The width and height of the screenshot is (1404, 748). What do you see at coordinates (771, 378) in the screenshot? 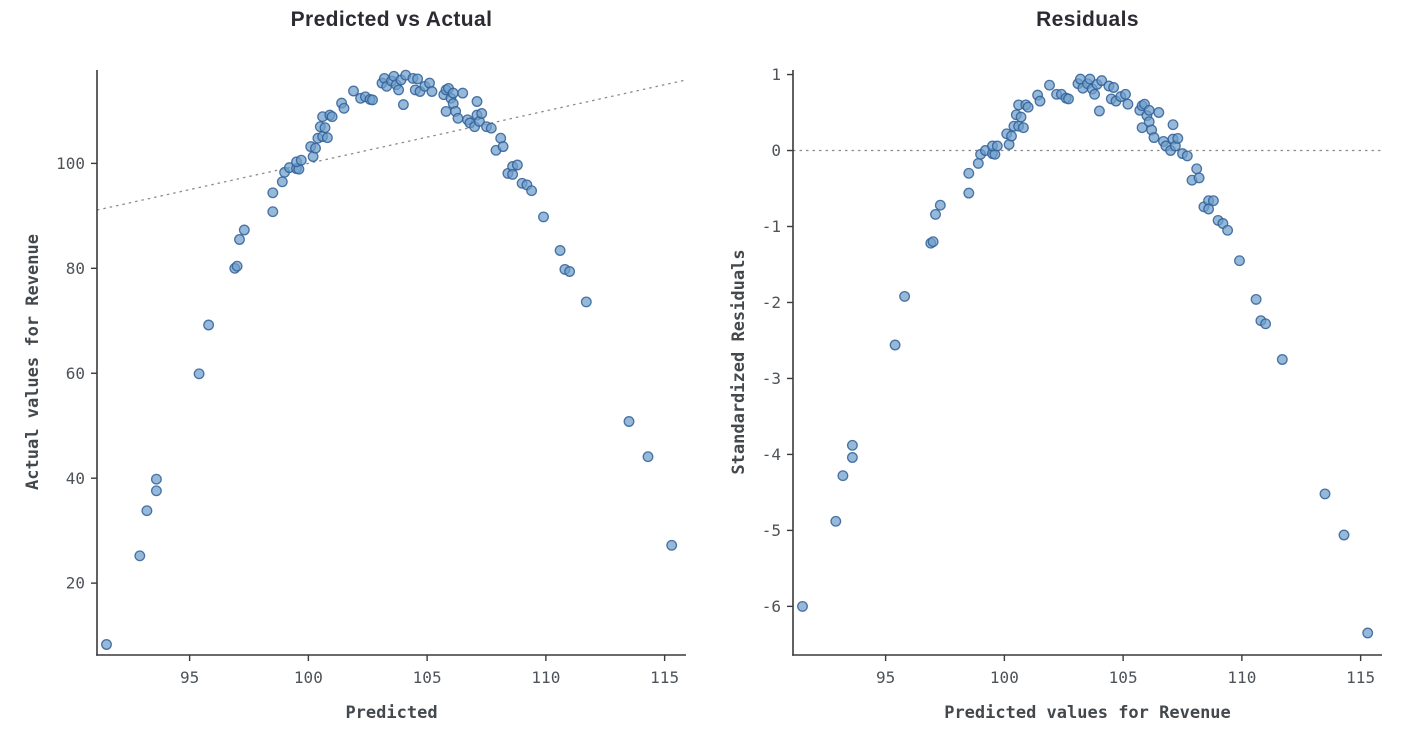
I see `y-tick-label: -3` at bounding box center [771, 378].